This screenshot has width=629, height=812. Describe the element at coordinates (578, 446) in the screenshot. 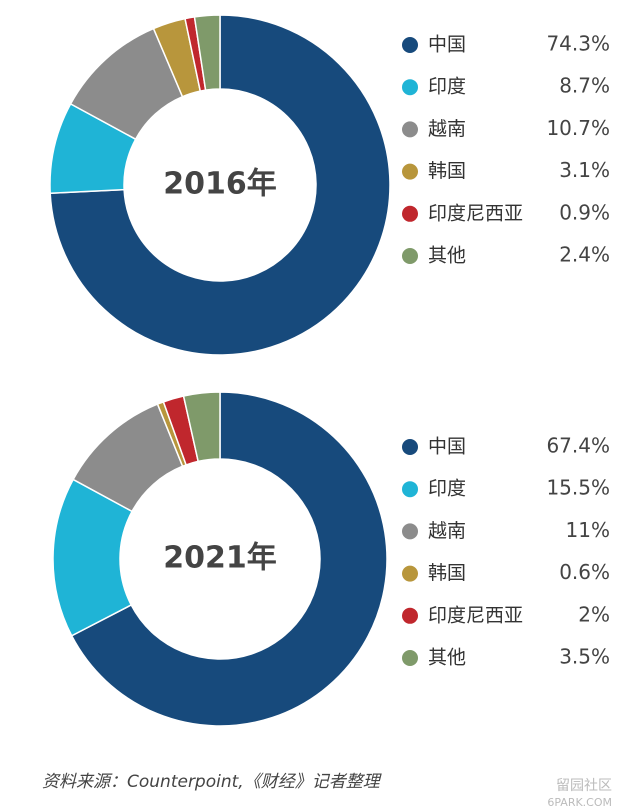

I see `value-label: 67.4%` at that location.